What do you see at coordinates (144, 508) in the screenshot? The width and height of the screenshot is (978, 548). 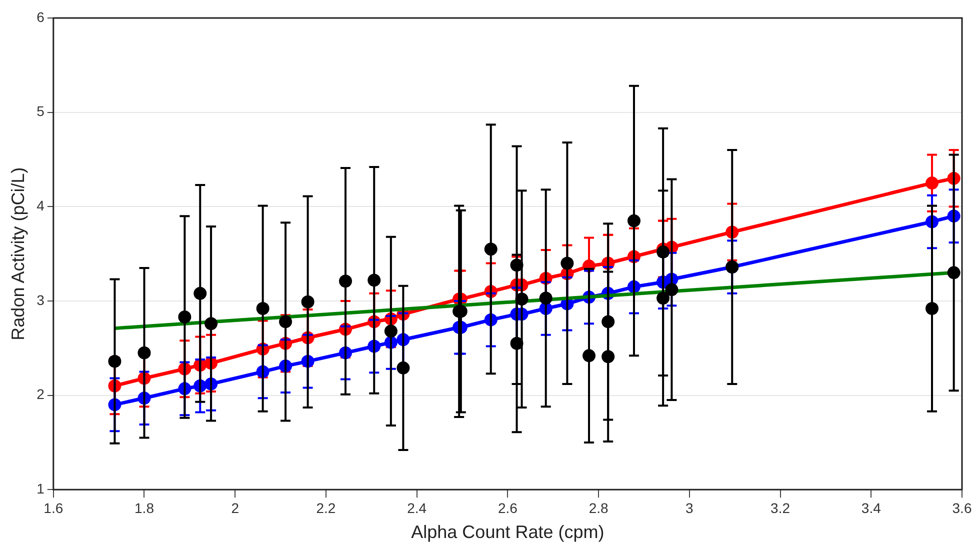 I see `x-tick-label: 1.8` at bounding box center [144, 508].